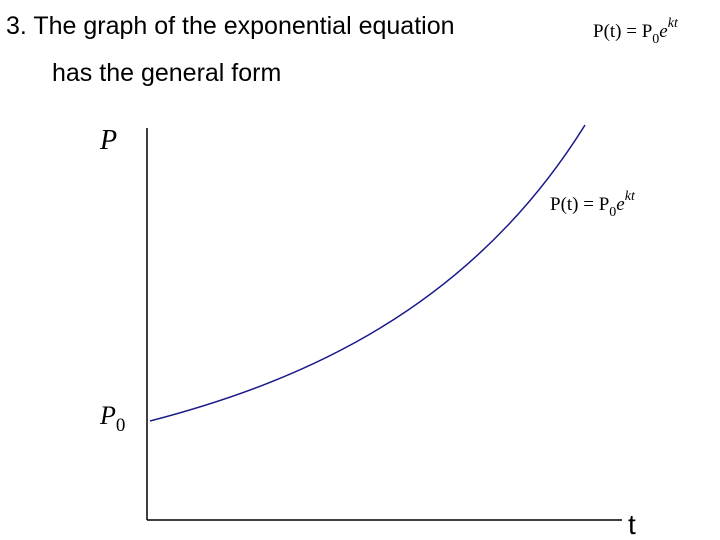  I want to click on intercept-label: P0, so click(112, 418).